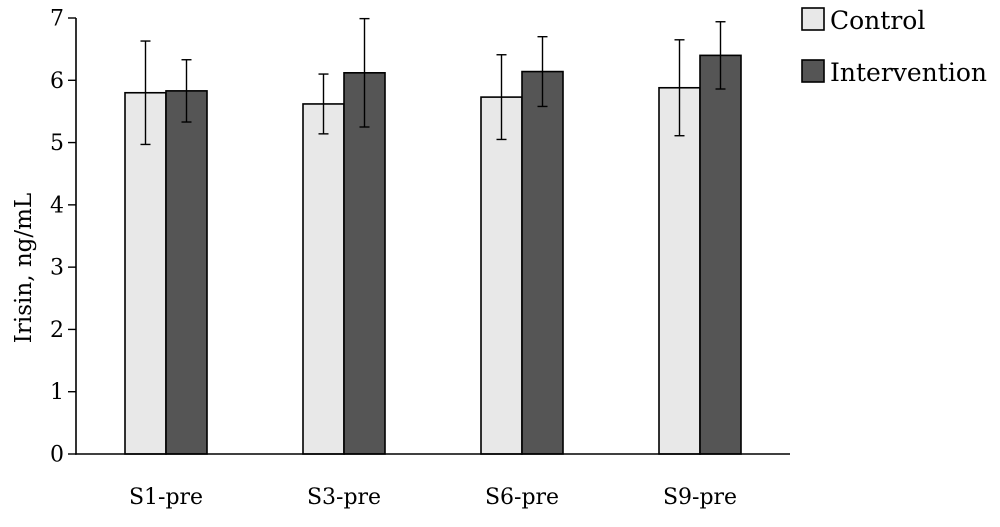 This screenshot has height=527, width=1000. I want to click on y-tick-label-7: 7, so click(57, 19).